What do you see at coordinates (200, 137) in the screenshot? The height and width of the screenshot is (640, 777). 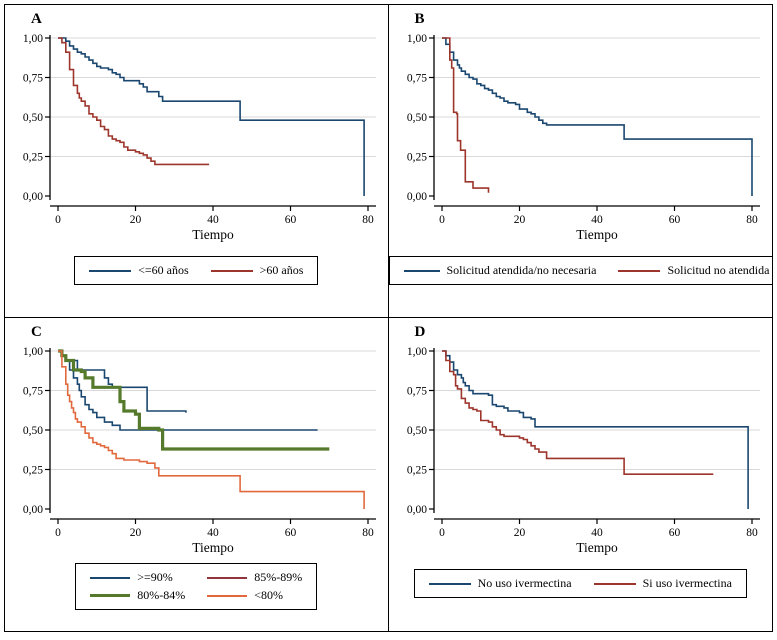 I see `km-chart-a: 0,00 0,25 0,50 0,75 1,00 0 20 40 60 80 Tiempo` at bounding box center [200, 137].